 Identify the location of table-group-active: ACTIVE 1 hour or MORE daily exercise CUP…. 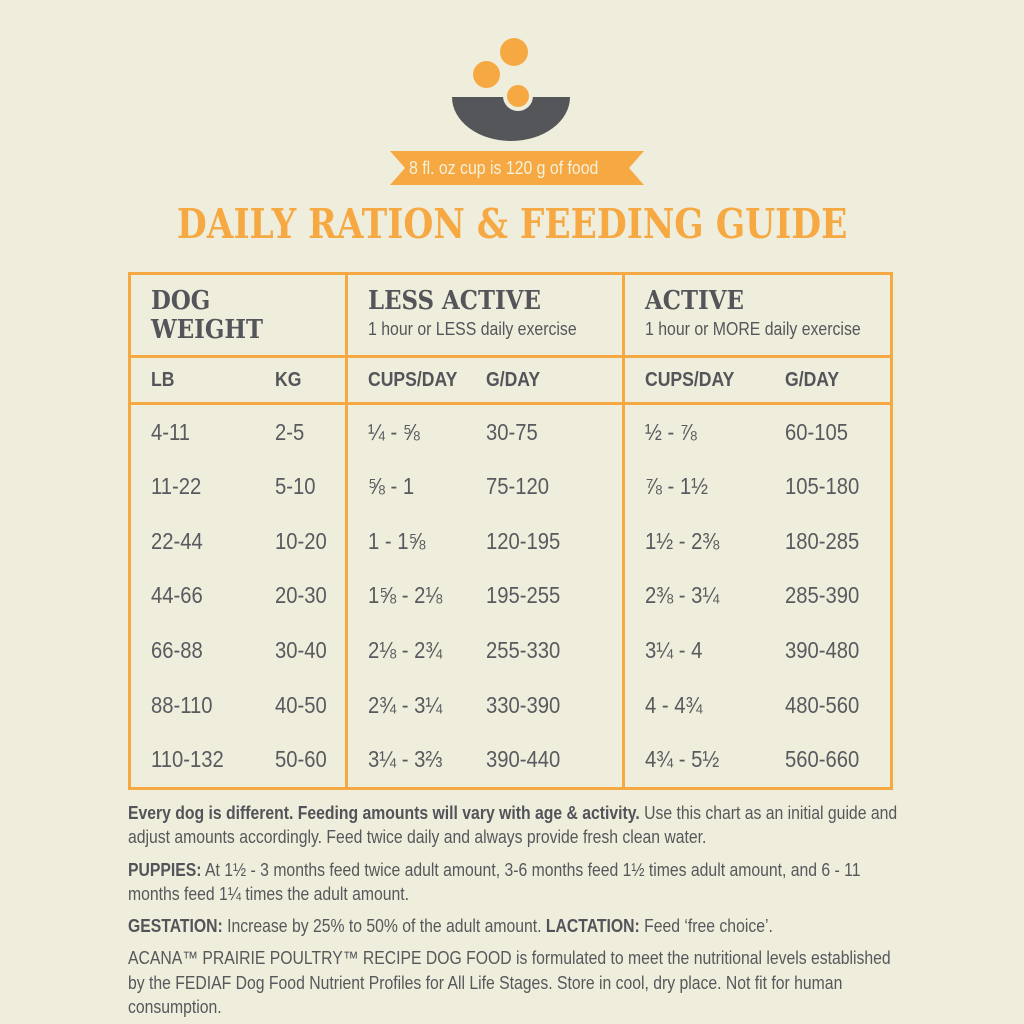
(755, 531).